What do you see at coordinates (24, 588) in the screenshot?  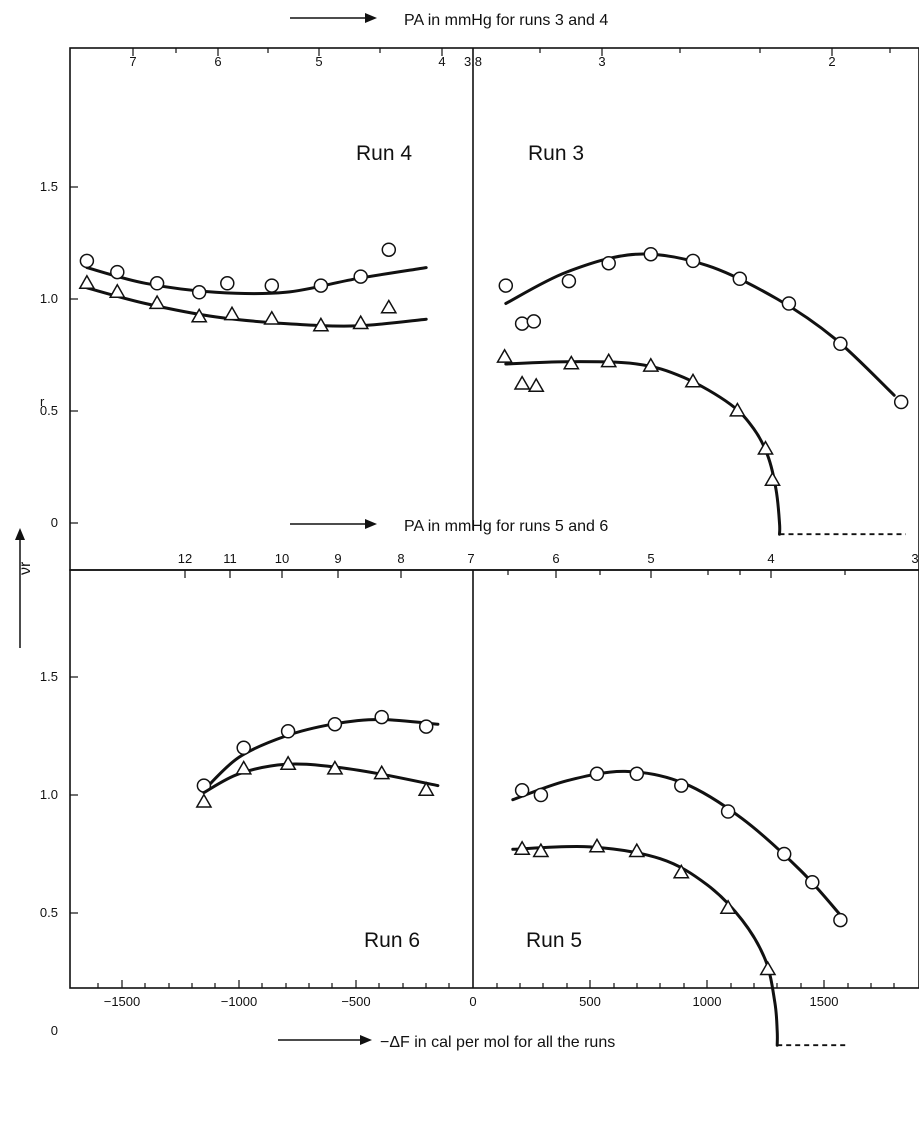 I see `y-axis-title: νr` at bounding box center [24, 588].